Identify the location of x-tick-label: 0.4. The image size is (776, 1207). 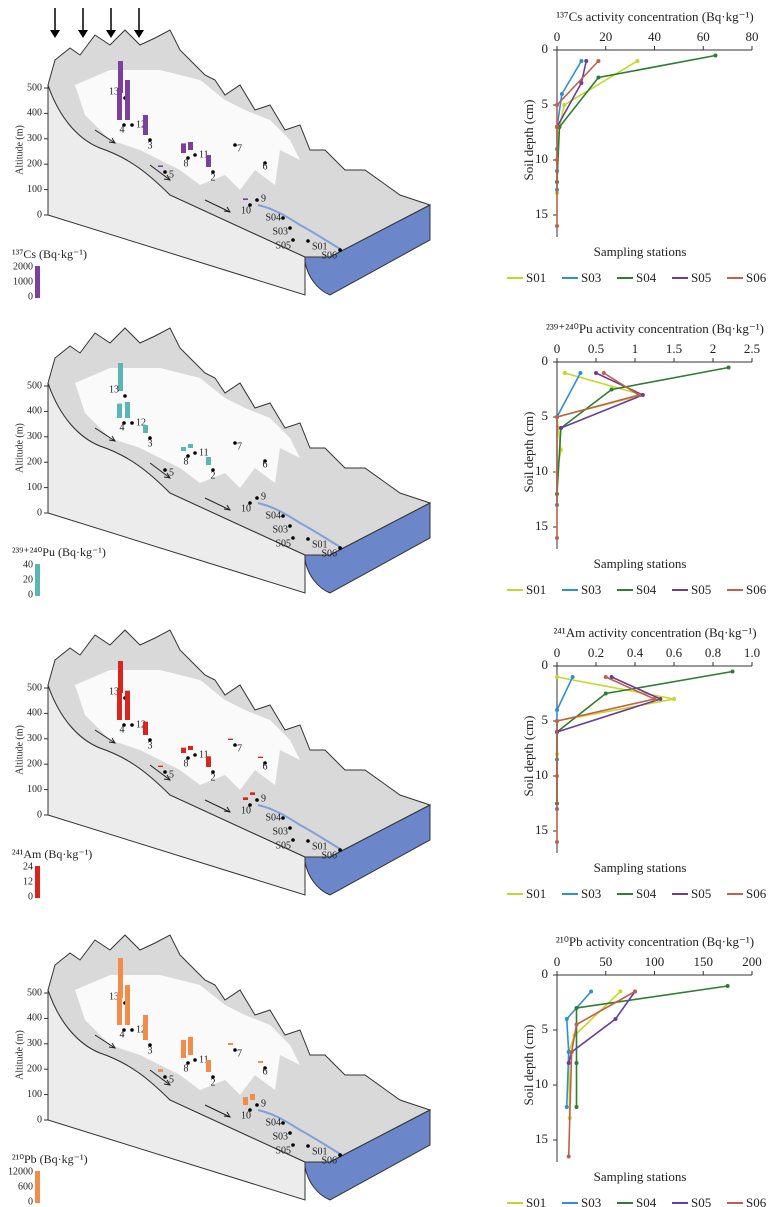
(635, 652).